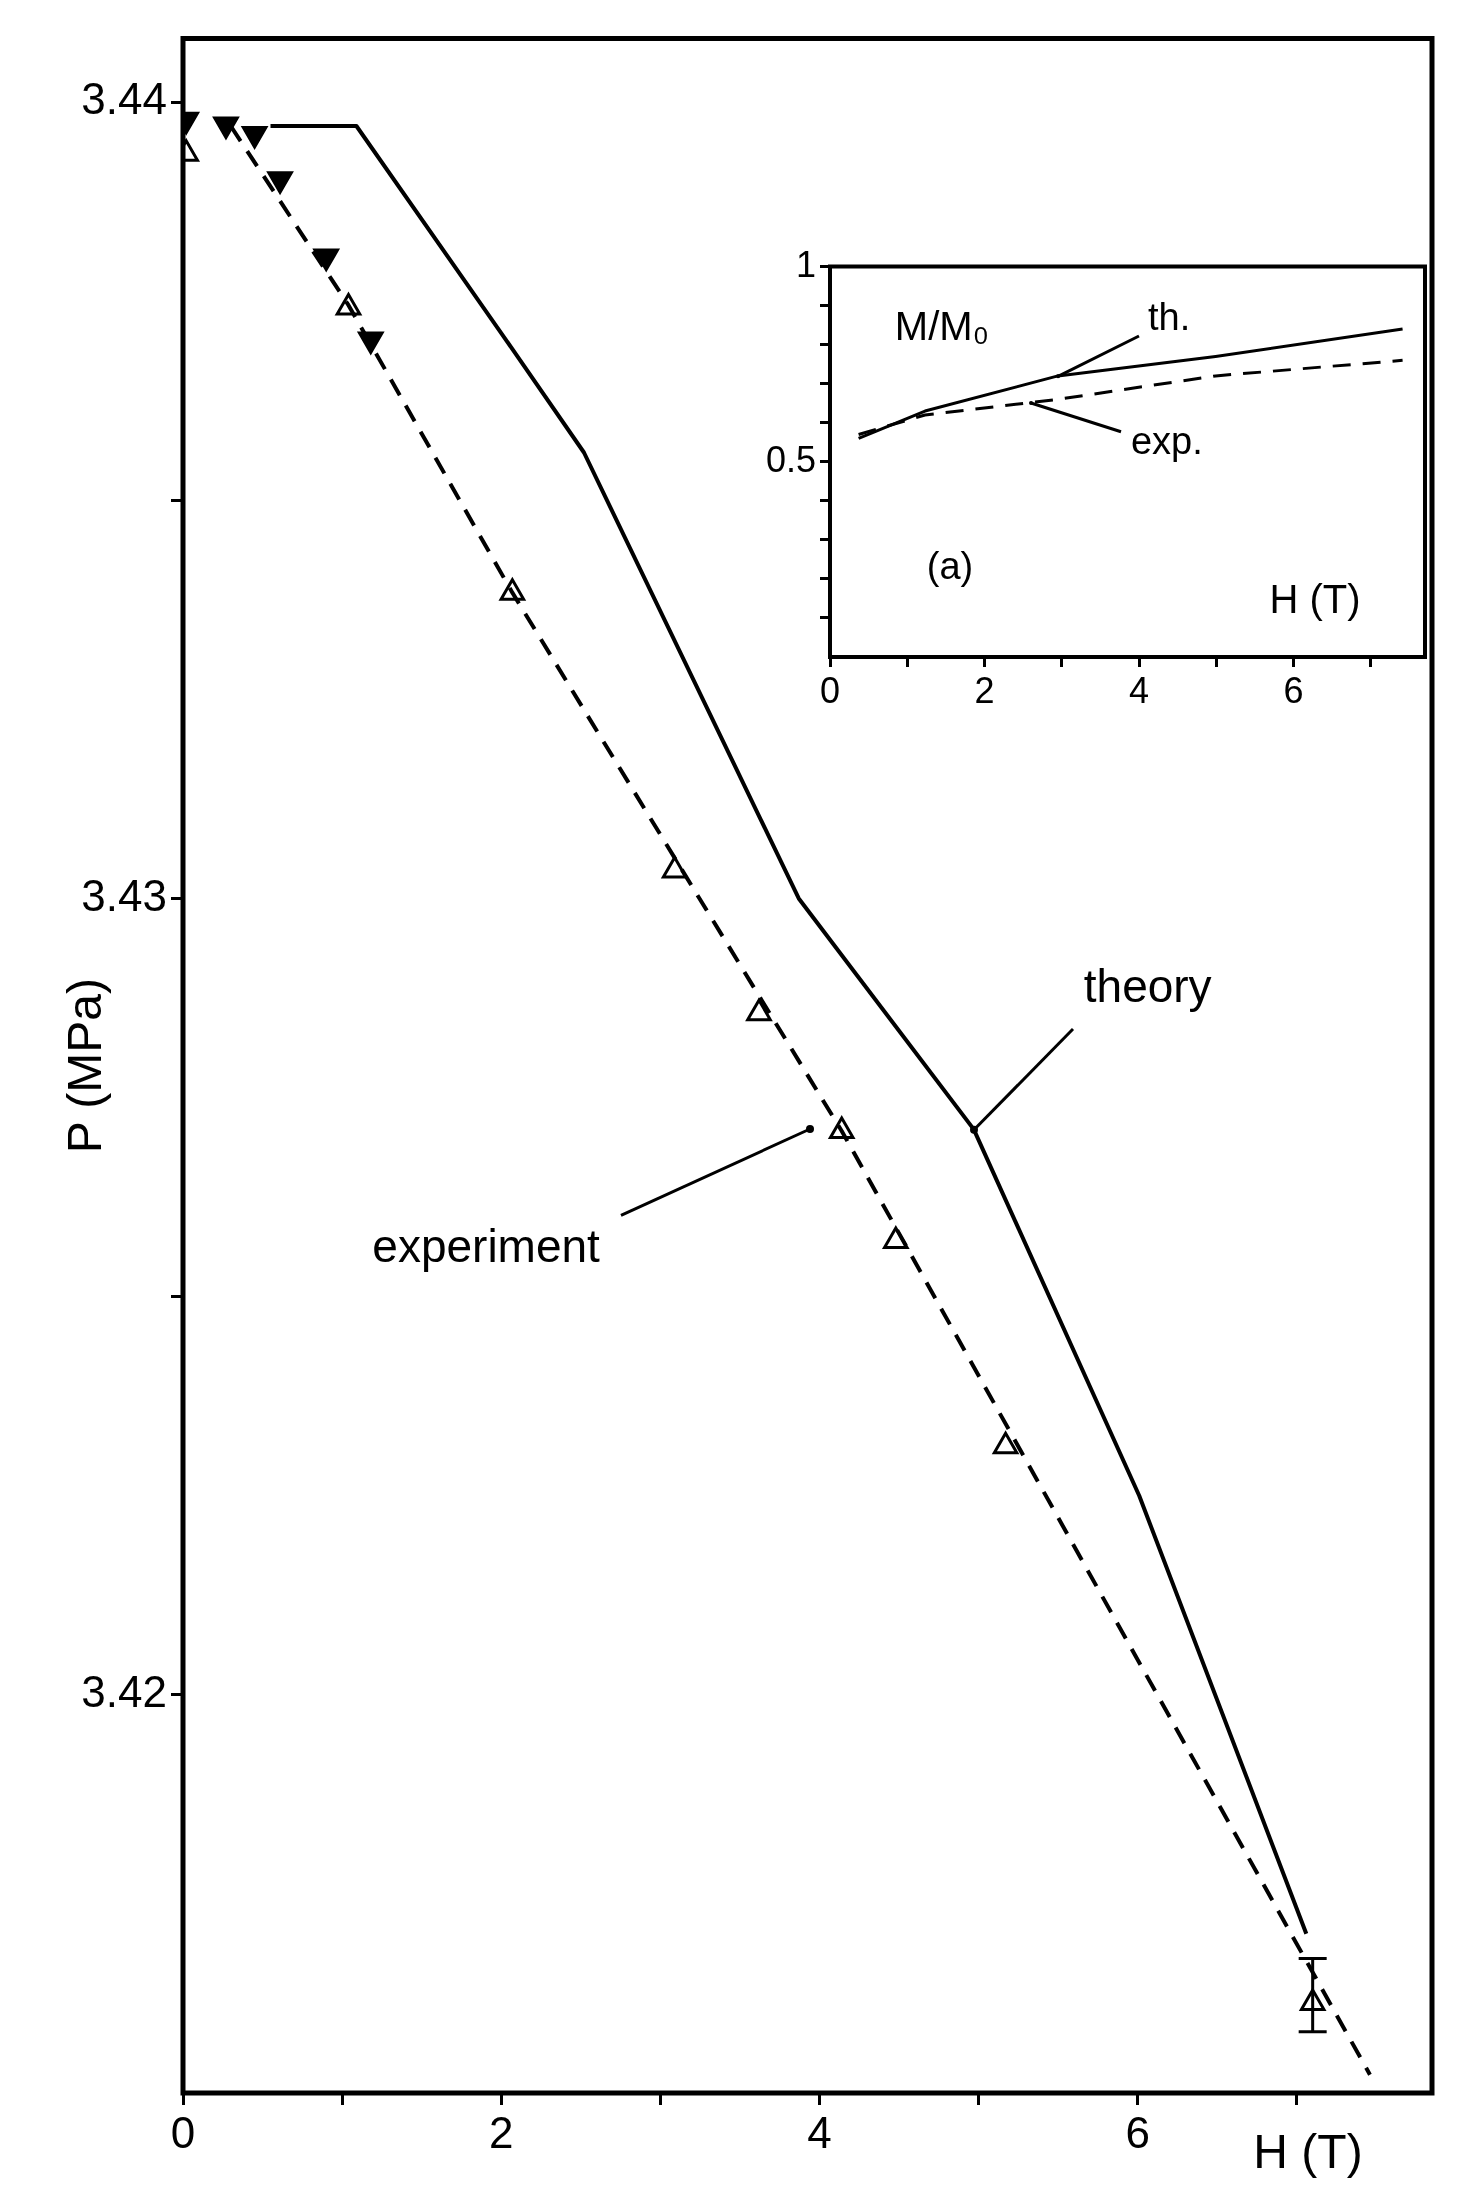 The width and height of the screenshot is (1457, 2199). I want to click on annotation: experiment, so click(486, 1246).